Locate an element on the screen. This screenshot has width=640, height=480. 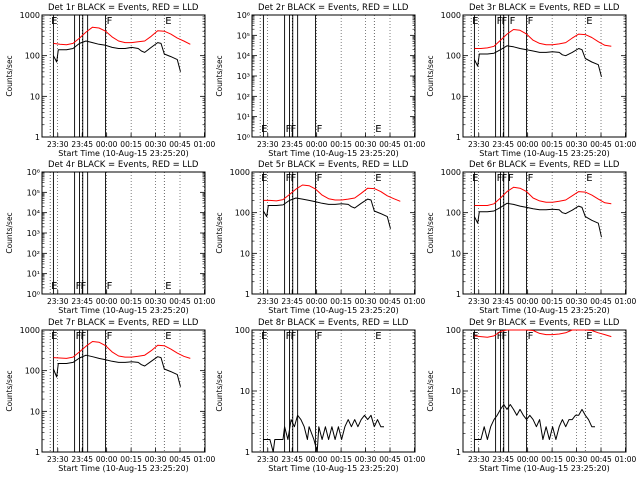
panel-title: Det 6r BLACK = Events, RED = LLD is located at coordinates (544, 165).